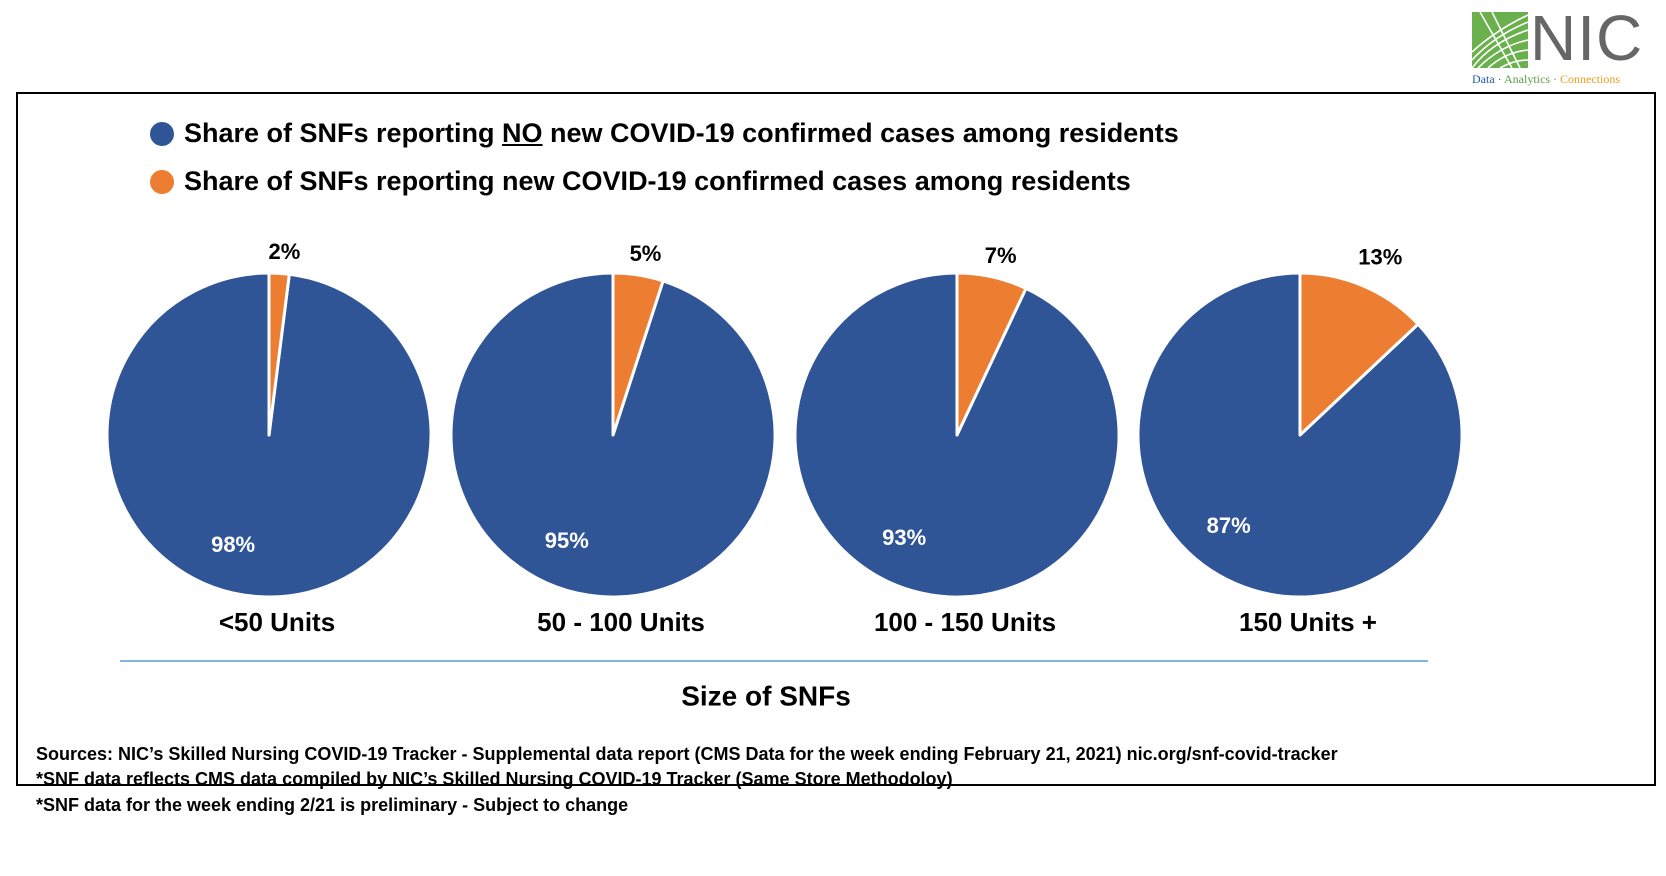  What do you see at coordinates (269, 438) in the screenshot?
I see `pie-1: 2% 98% <50 Units` at bounding box center [269, 438].